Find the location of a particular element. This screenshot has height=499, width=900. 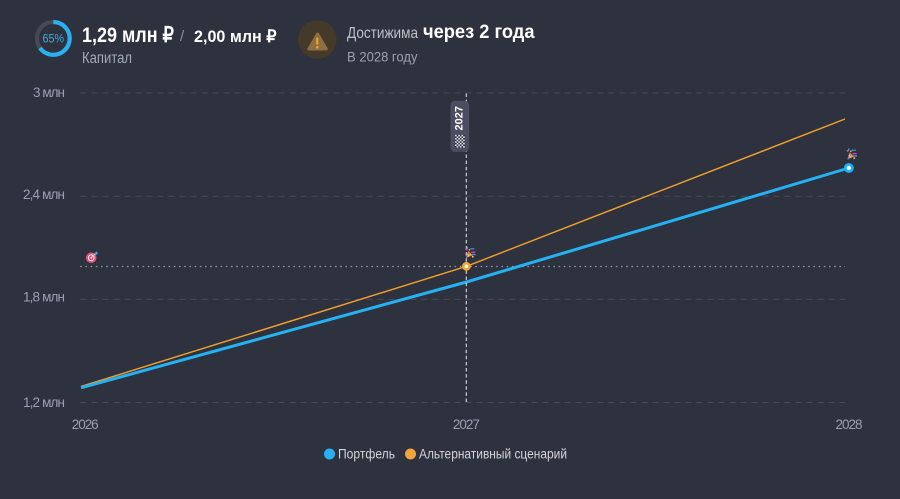

svg-text: 2026 is located at coordinates (85, 424).